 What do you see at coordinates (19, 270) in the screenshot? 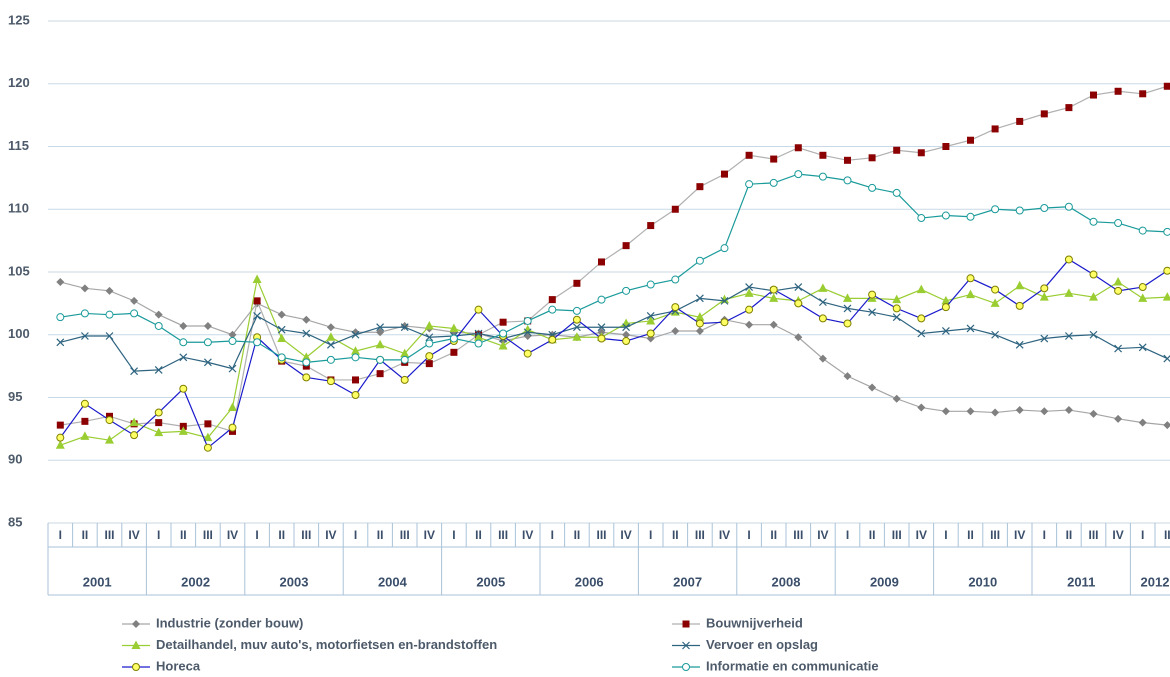
I see `y-tick-label: 105` at bounding box center [19, 270].